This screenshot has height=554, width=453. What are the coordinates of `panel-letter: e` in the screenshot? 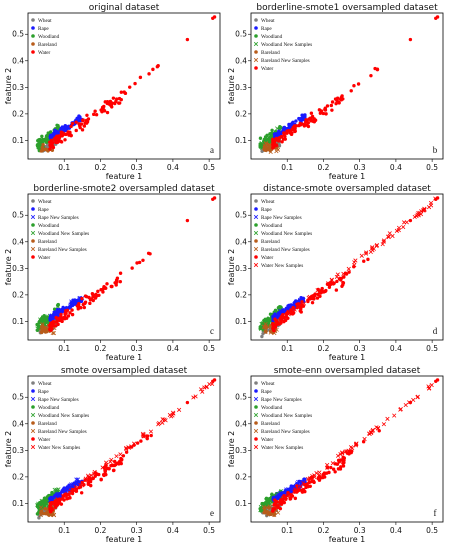 It's located at (212, 513).